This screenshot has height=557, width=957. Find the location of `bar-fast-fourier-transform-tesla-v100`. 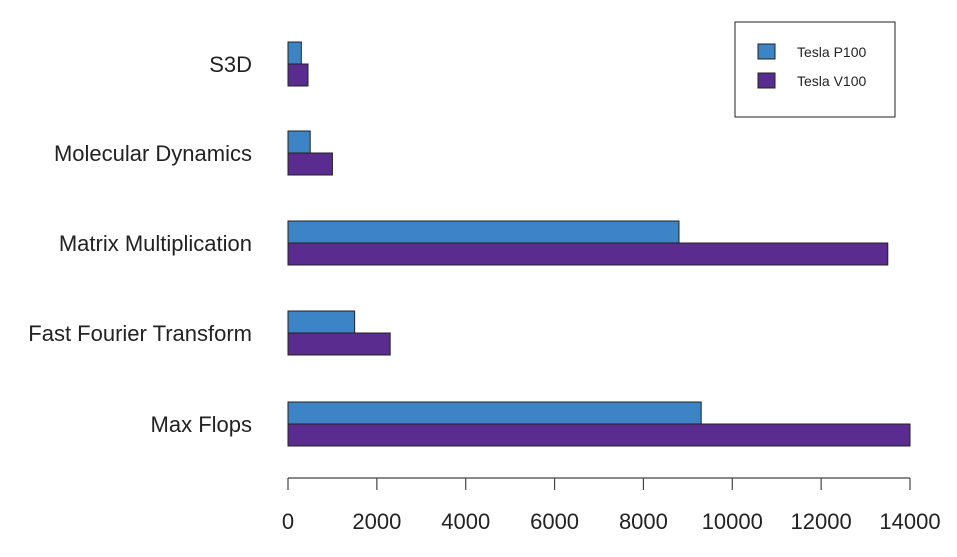

bar-fast-fourier-transform-tesla-v100 is located at coordinates (339, 344).